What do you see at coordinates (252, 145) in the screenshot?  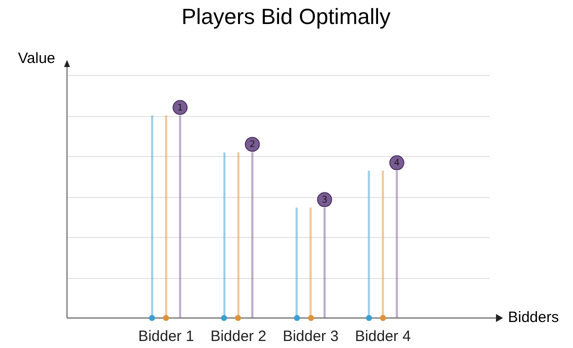 I see `annotation: 2` at bounding box center [252, 145].